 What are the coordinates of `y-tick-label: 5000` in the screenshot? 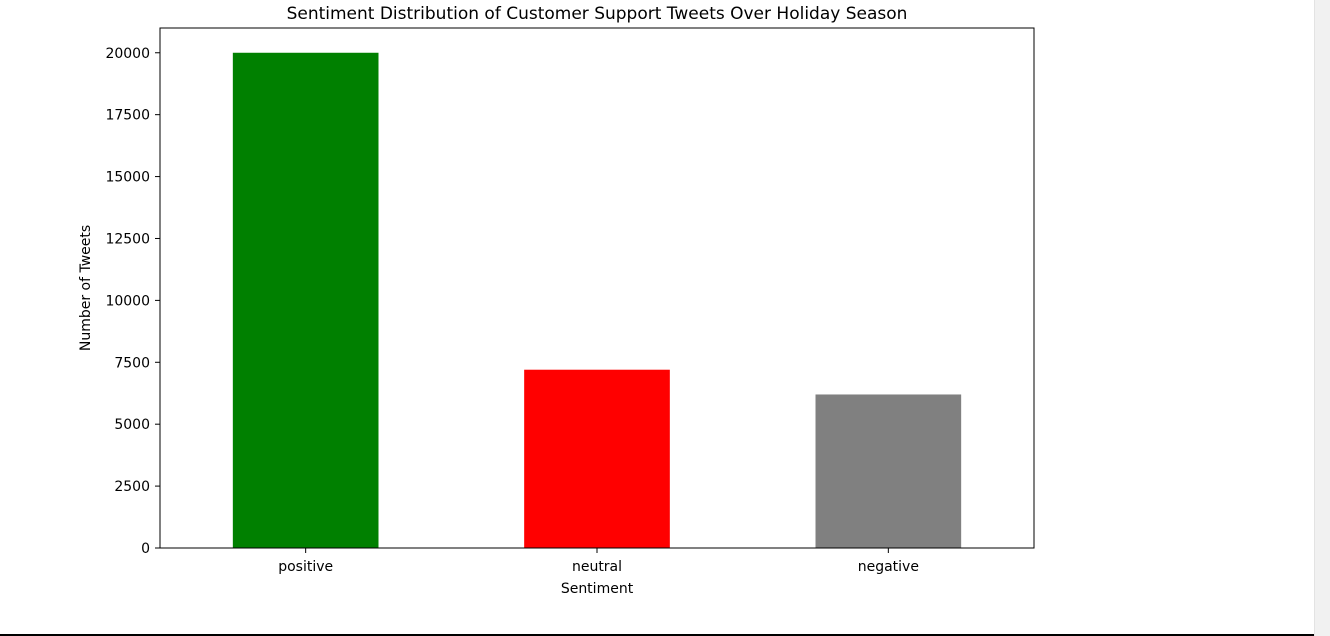 It's located at (132, 425).